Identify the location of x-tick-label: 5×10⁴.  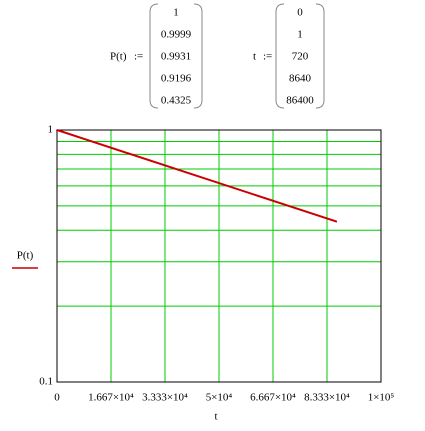
(219, 398).